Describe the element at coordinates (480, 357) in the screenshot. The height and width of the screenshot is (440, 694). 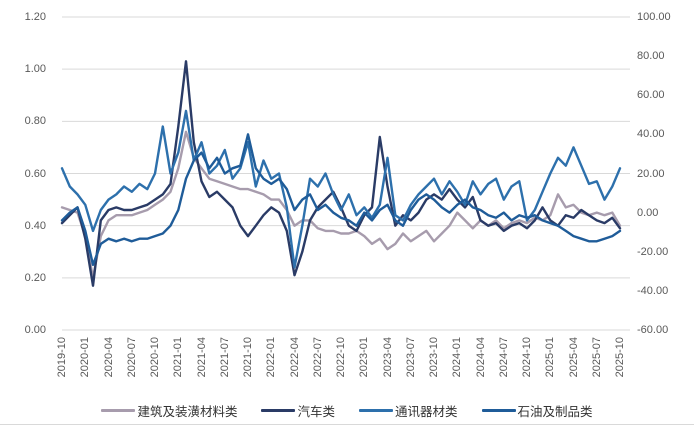
I see `x-axis-tick: 2024-04` at that location.